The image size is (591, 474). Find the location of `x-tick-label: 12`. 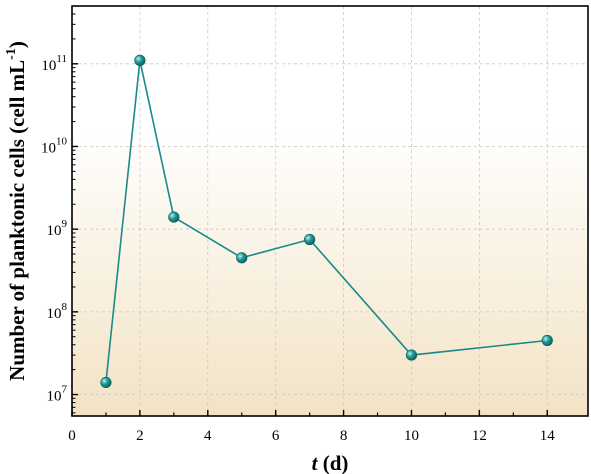

x-tick-label: 12 is located at coordinates (479, 436).